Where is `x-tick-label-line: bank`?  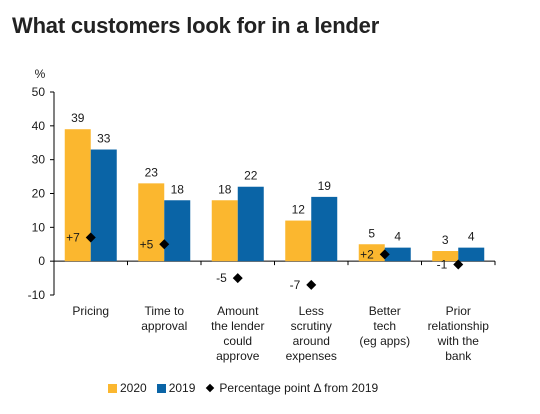 x-tick-label-line: bank is located at coordinates (458, 356).